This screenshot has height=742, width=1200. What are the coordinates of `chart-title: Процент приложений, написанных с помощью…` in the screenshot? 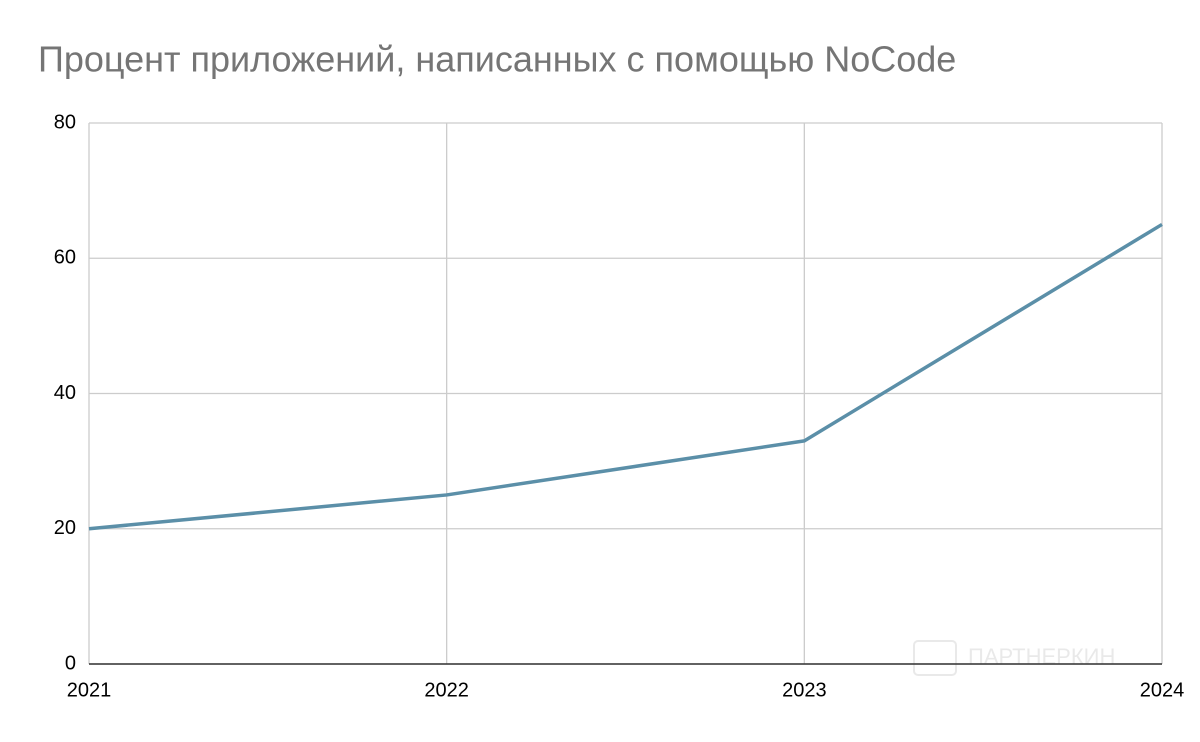 It's located at (497, 59).